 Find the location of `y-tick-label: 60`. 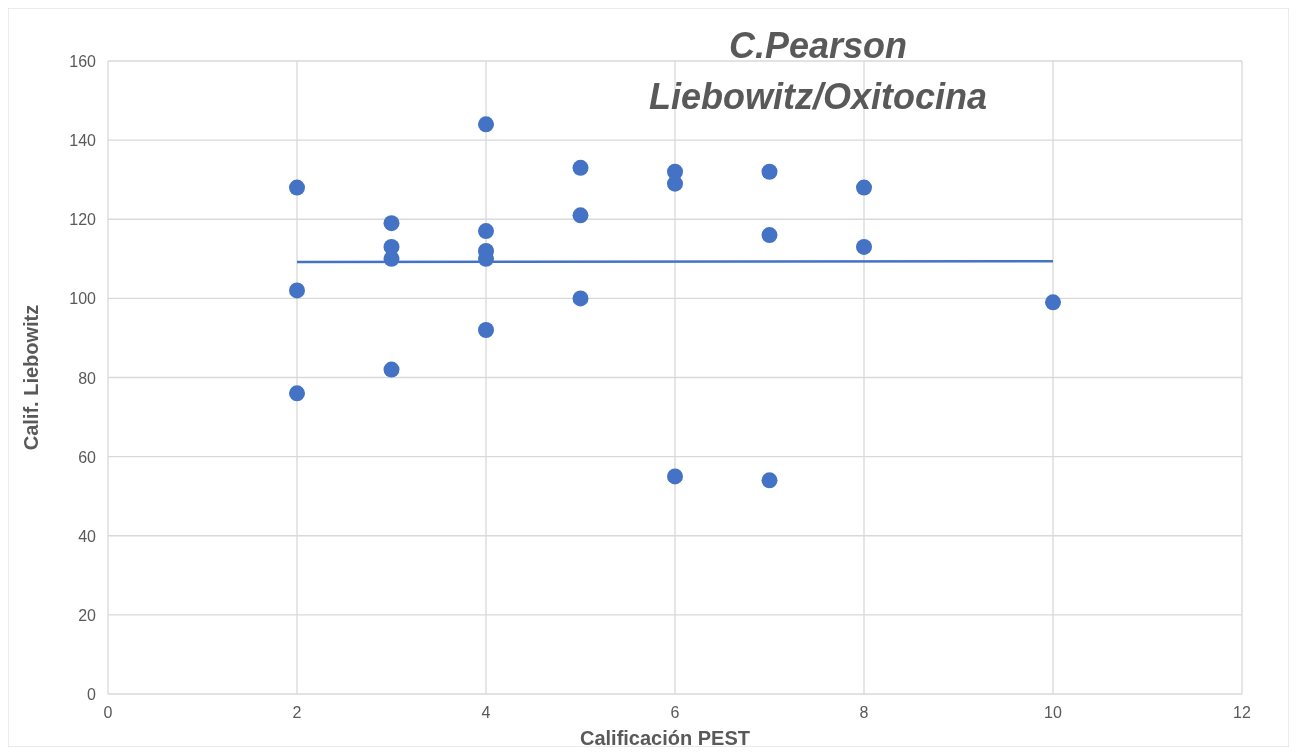

y-tick-label: 60 is located at coordinates (87, 457).